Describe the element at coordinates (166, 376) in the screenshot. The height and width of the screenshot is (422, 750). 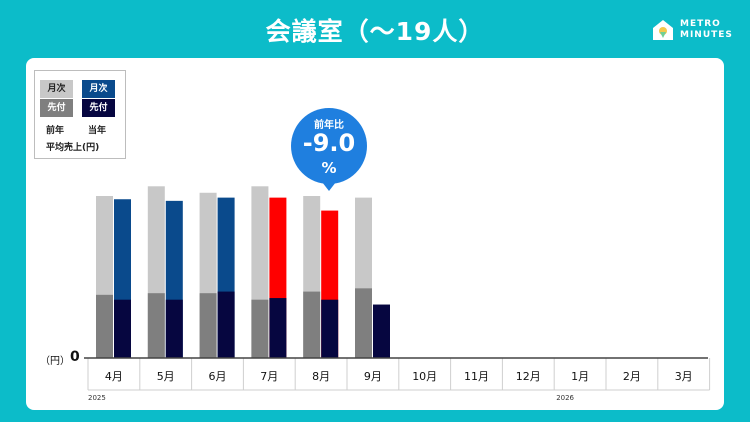
I see `x-tick-label: 5月` at that location.